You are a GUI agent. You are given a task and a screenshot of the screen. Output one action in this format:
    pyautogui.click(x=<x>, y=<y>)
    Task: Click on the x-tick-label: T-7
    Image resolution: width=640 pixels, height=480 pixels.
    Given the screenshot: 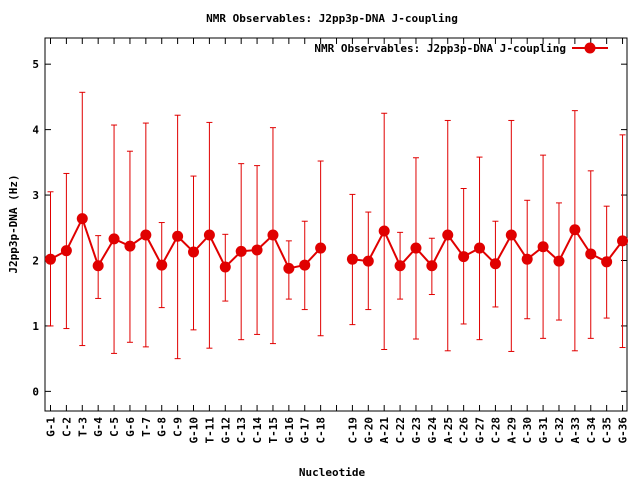 What is the action you would take?
    pyautogui.click(x=146, y=427)
    